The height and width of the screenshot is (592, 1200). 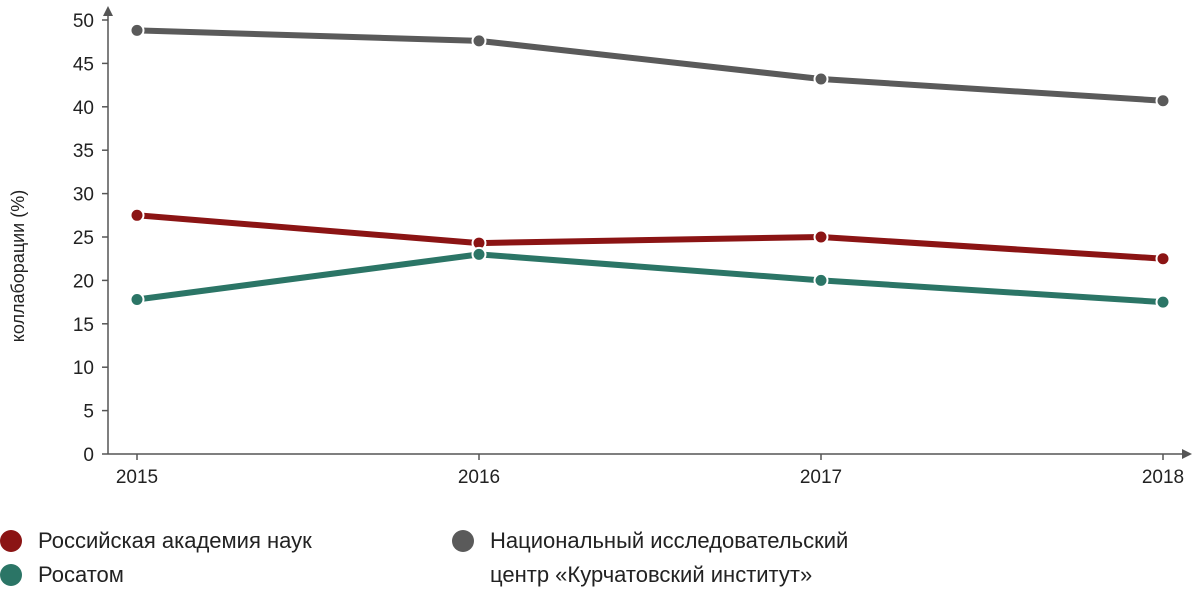 What do you see at coordinates (1187, 454) in the screenshot?
I see `x-axis-arrow` at bounding box center [1187, 454].